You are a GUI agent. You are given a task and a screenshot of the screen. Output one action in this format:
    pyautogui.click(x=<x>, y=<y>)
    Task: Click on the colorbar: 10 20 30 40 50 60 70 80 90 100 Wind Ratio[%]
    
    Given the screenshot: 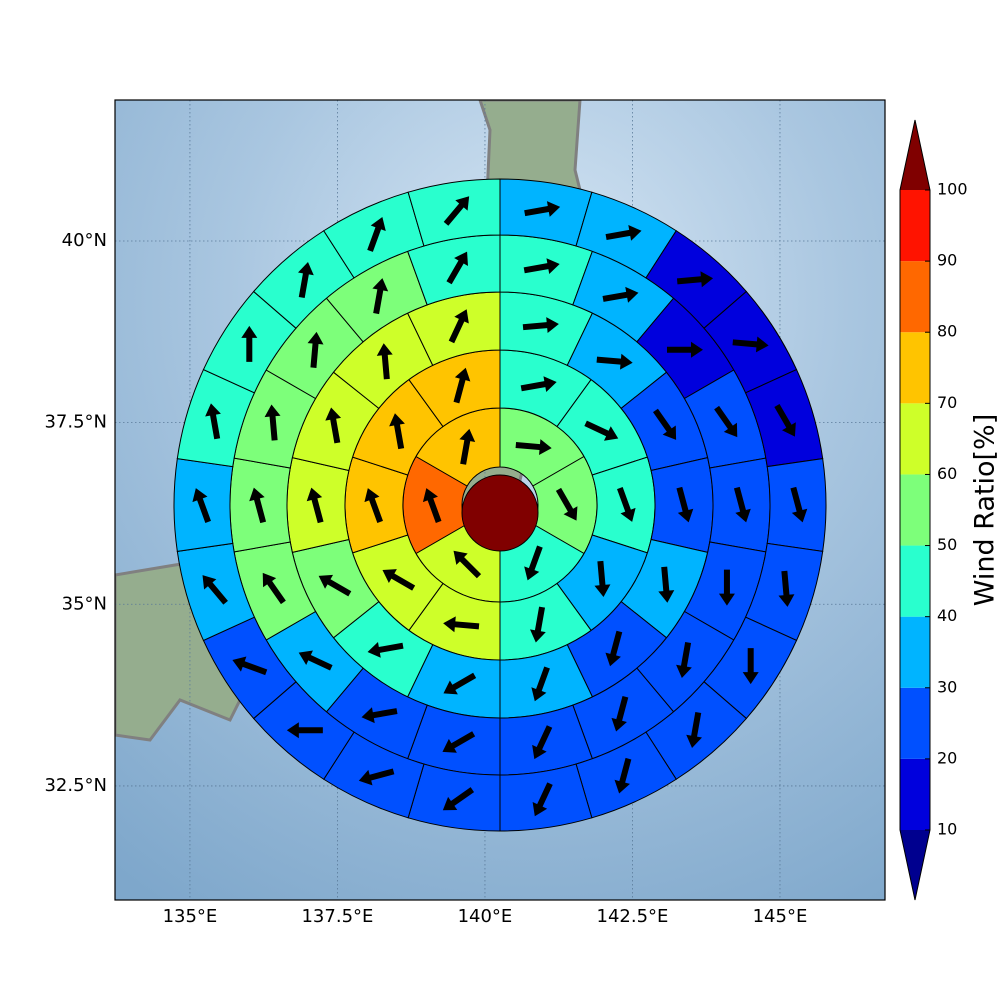 What is the action you would take?
    pyautogui.click(x=949, y=510)
    